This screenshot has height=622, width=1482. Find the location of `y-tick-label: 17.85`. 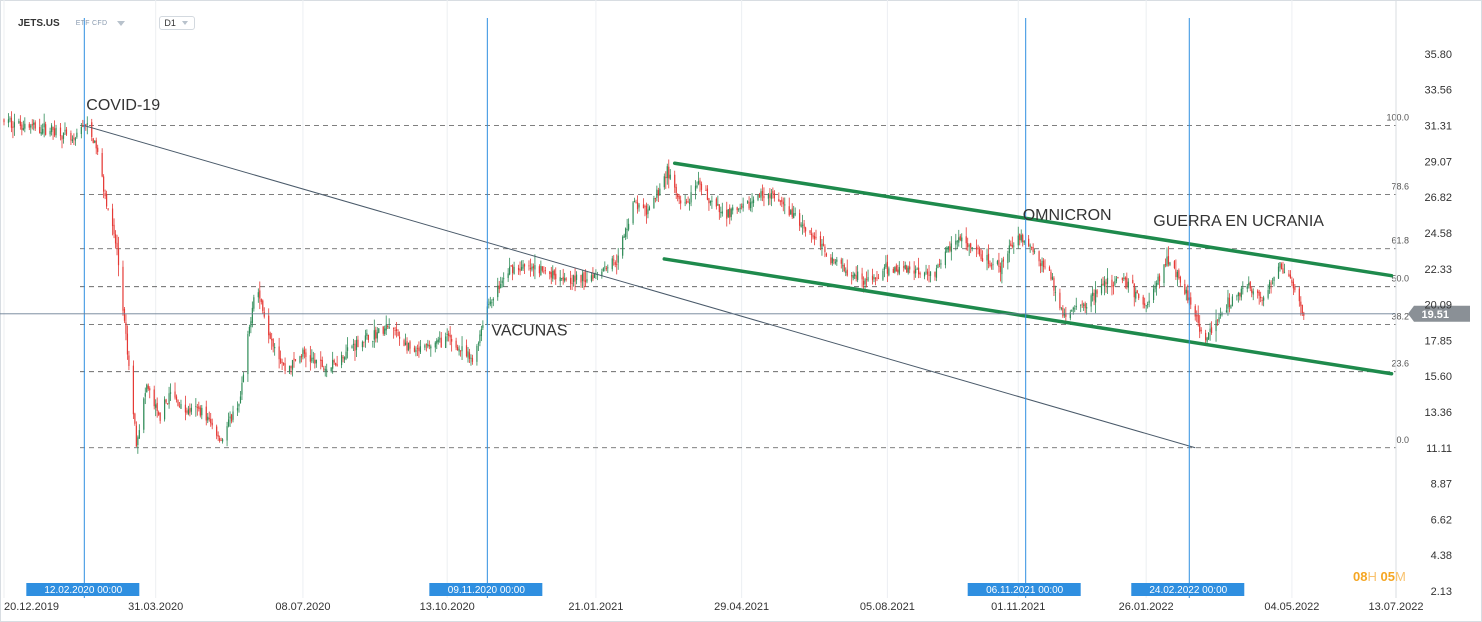

y-tick-label: 17.85 is located at coordinates (1438, 341).